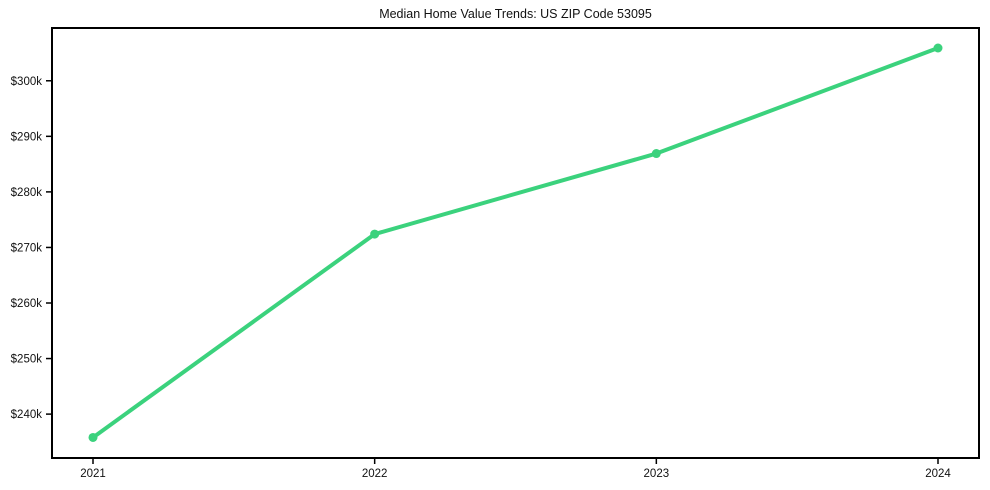 Image resolution: width=990 pixels, height=490 pixels. What do you see at coordinates (27, 137) in the screenshot?
I see `y-tick-label: $290k` at bounding box center [27, 137].